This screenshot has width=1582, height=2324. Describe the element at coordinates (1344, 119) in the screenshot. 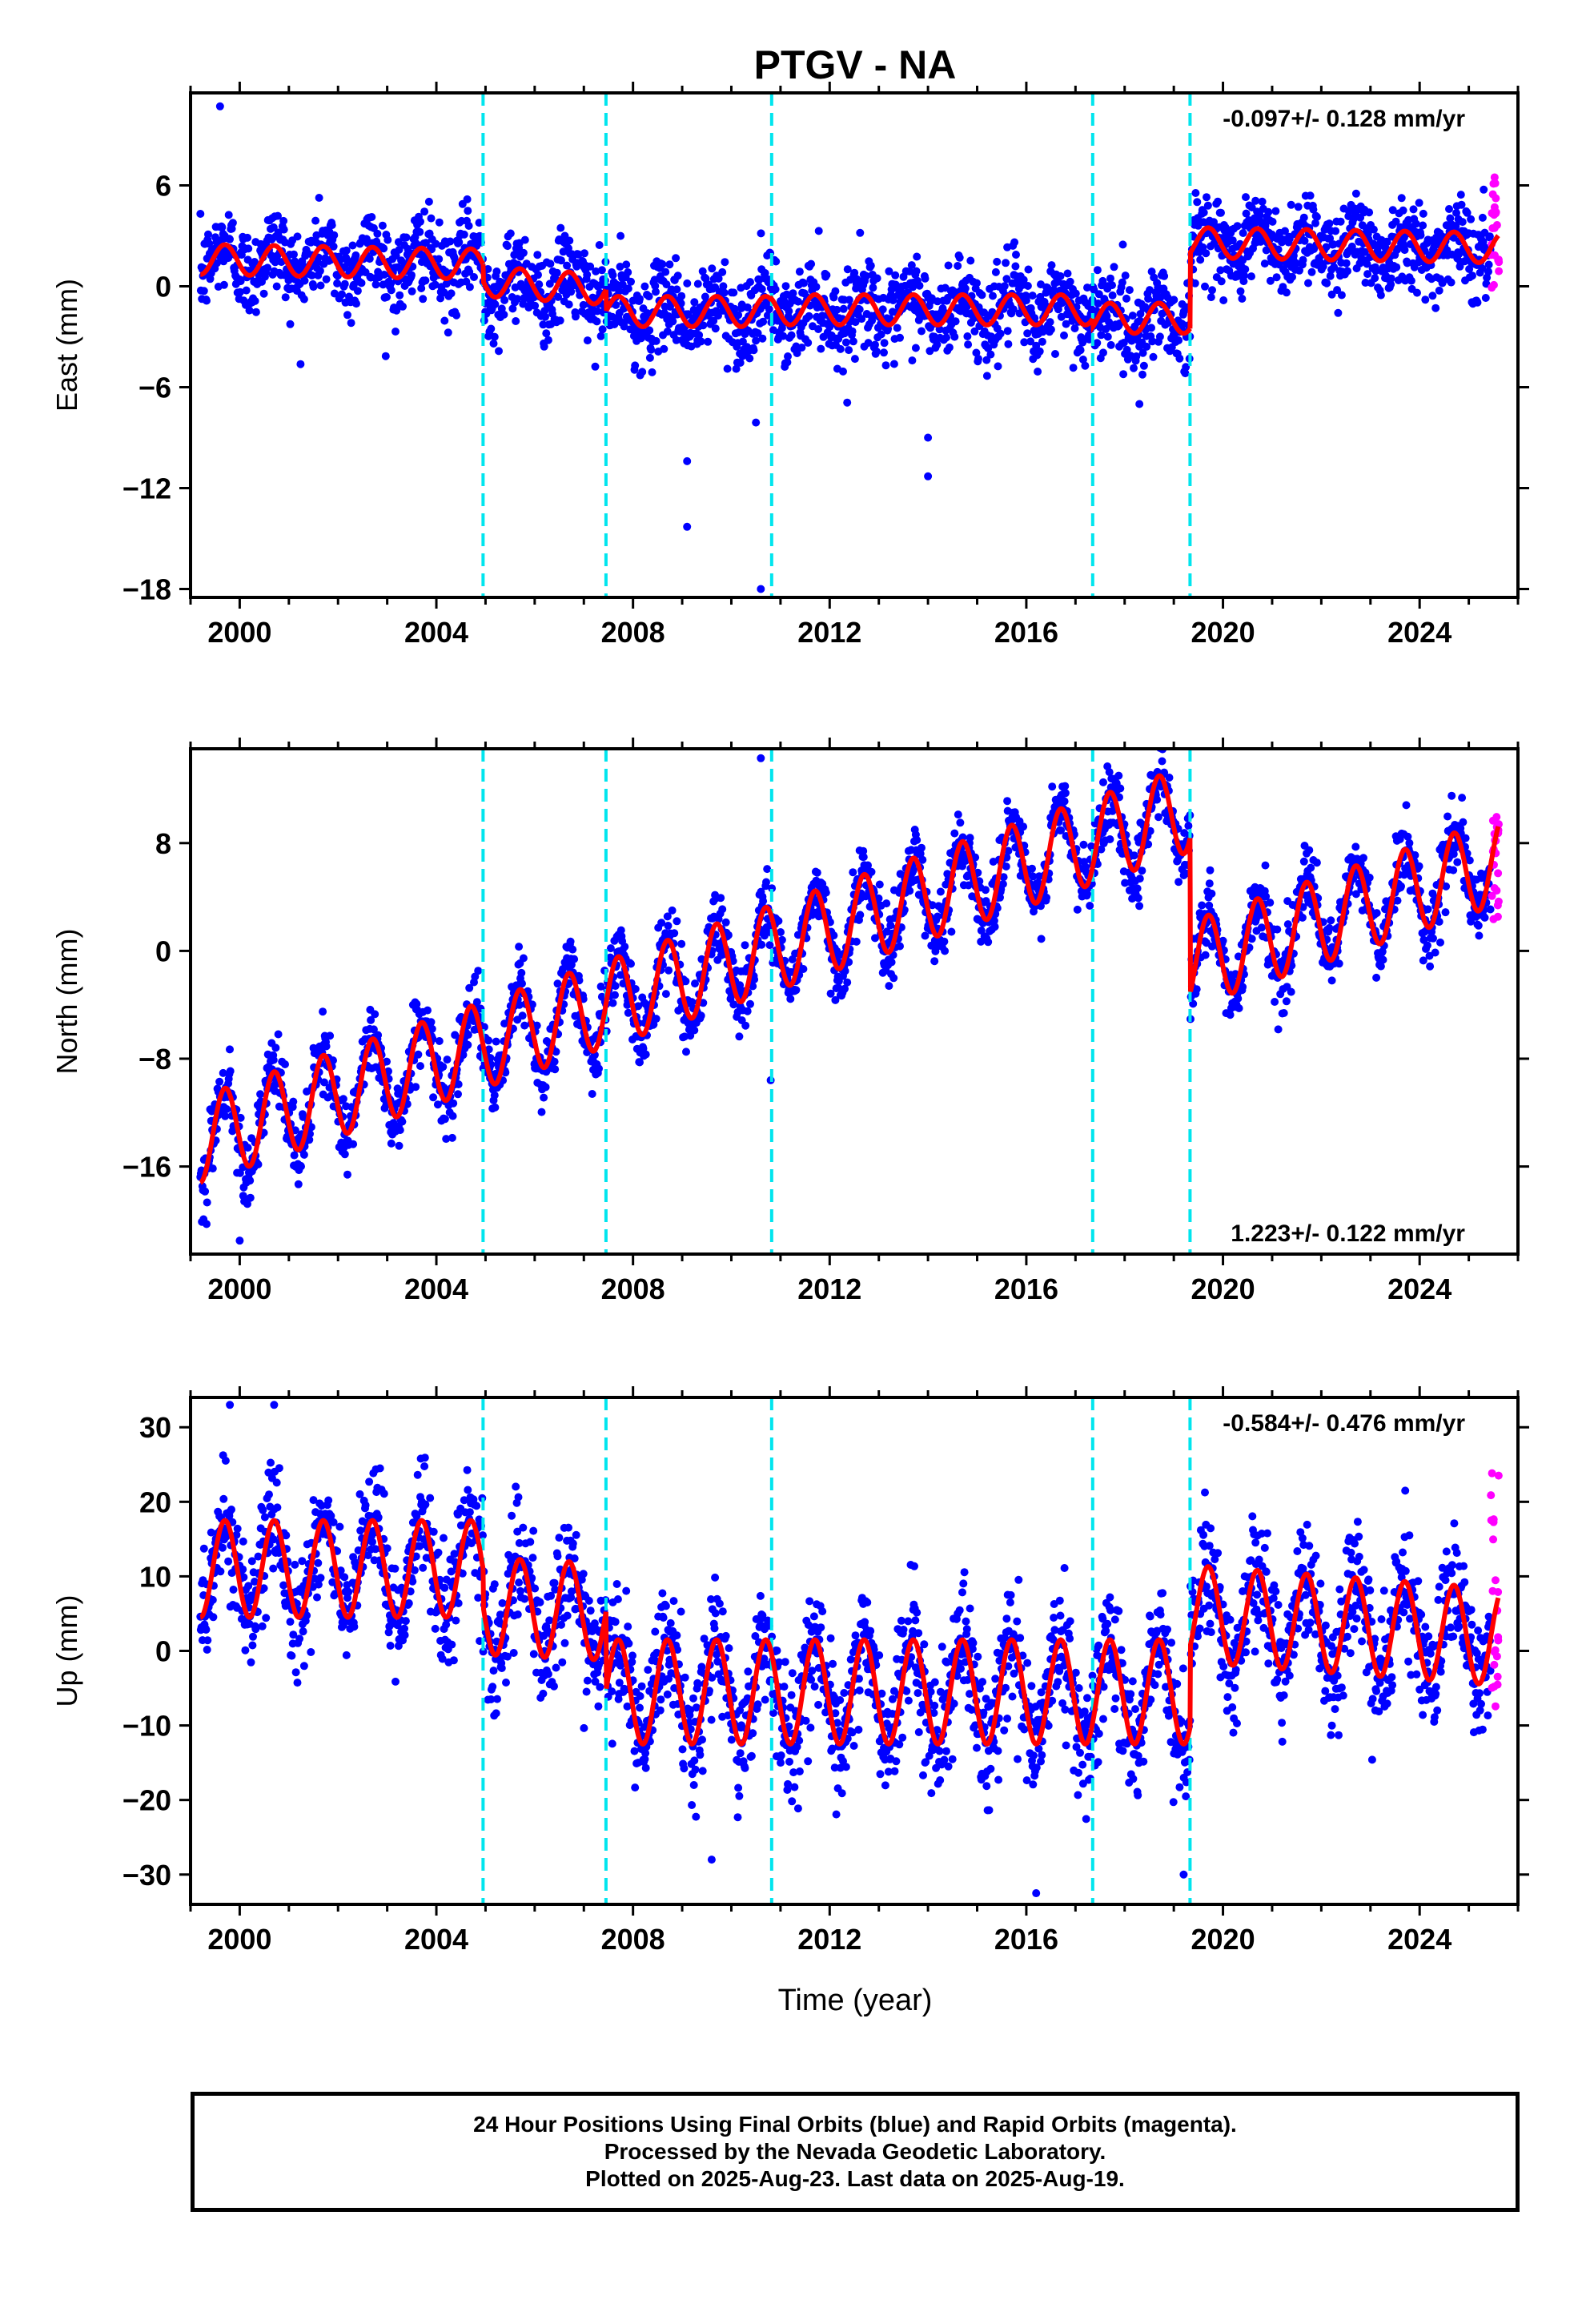

I see `east-velocity-label: -0.097+/- 0.128 mm/yr` at that location.